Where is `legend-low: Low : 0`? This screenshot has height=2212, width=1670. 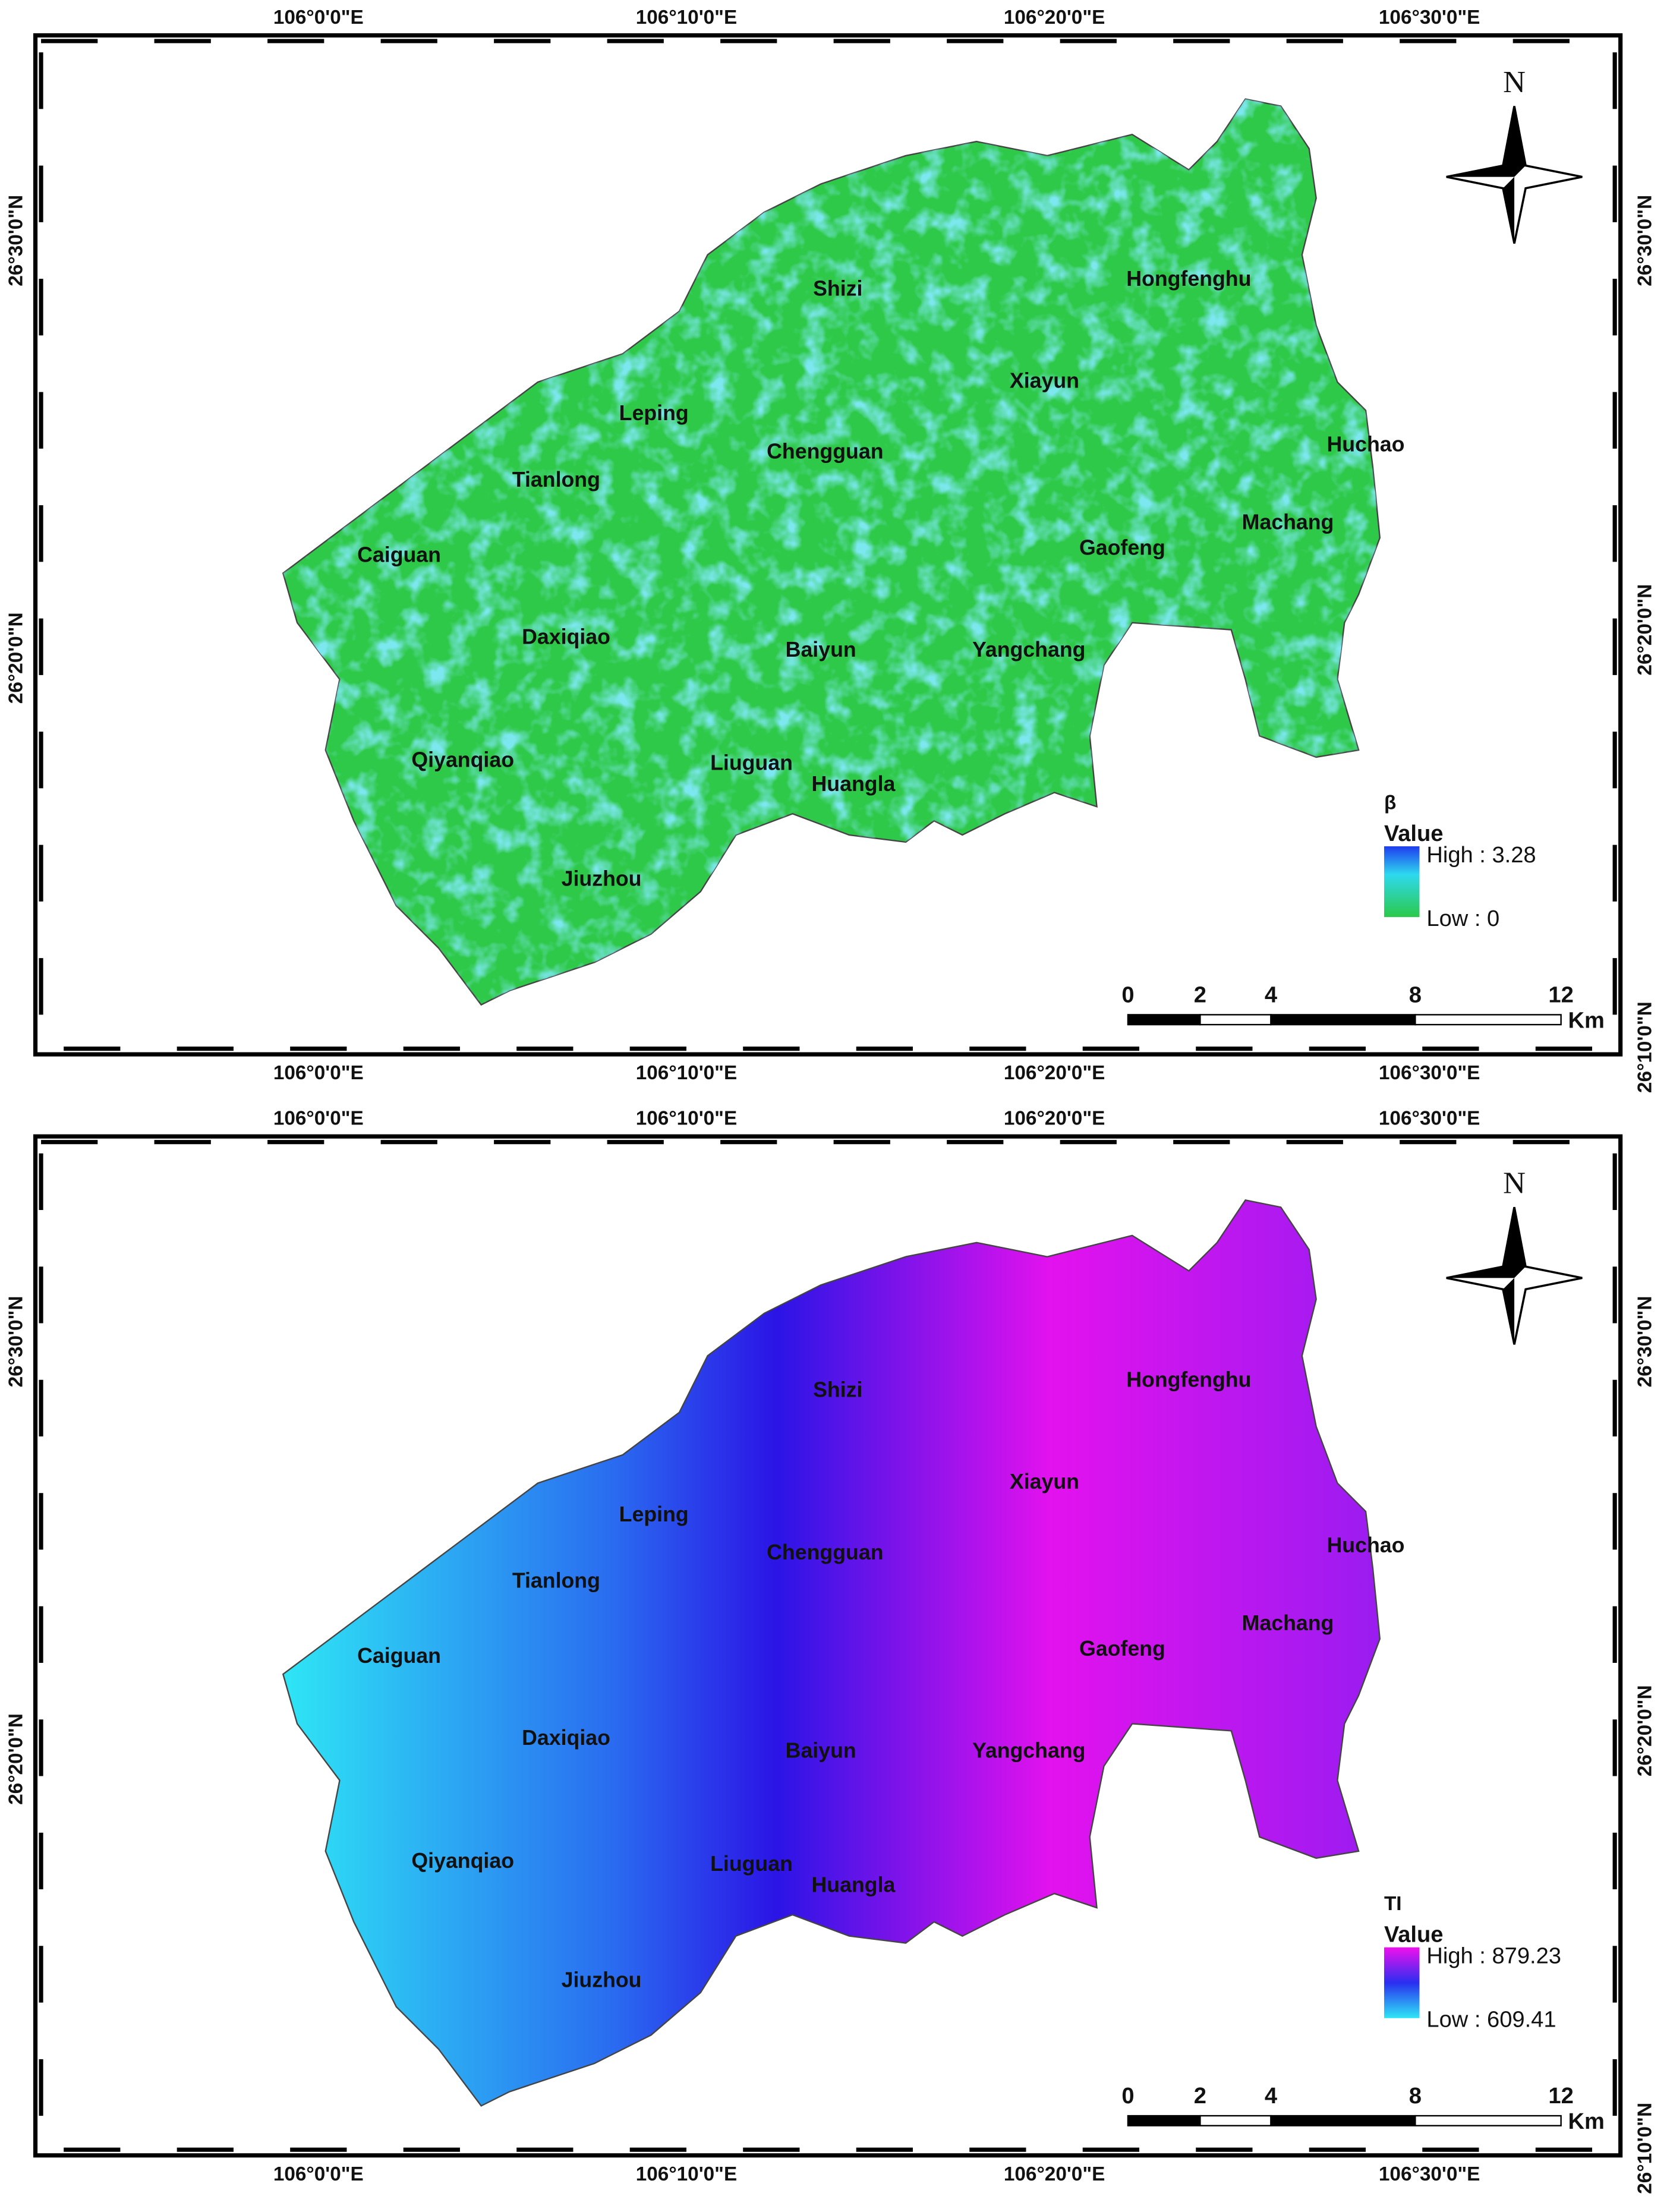 legend-low: Low : 0 is located at coordinates (1462, 919).